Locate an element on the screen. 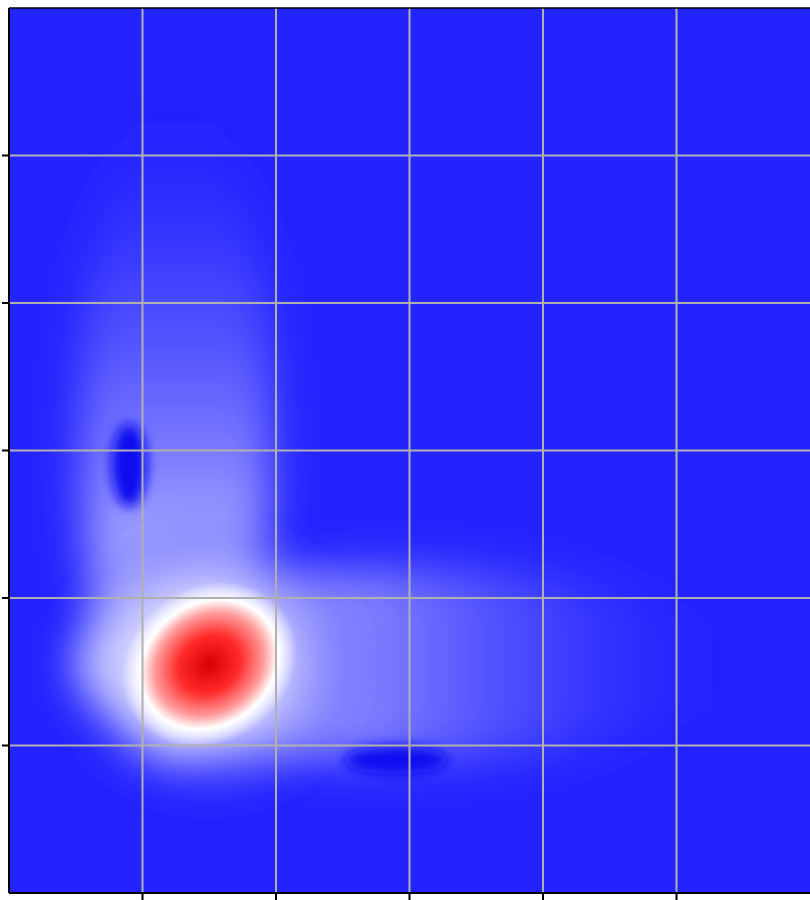  low-pocket-left is located at coordinates (129, 465).